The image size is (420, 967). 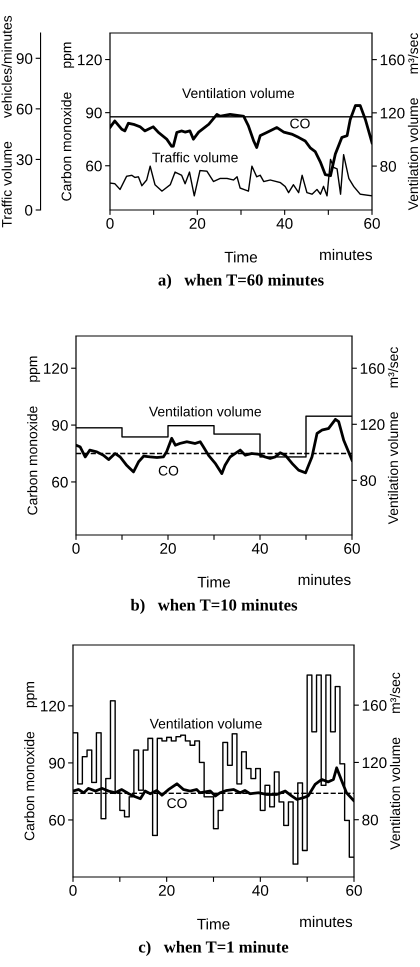 I want to click on y3-tick-label: 60, so click(x=24, y=109).